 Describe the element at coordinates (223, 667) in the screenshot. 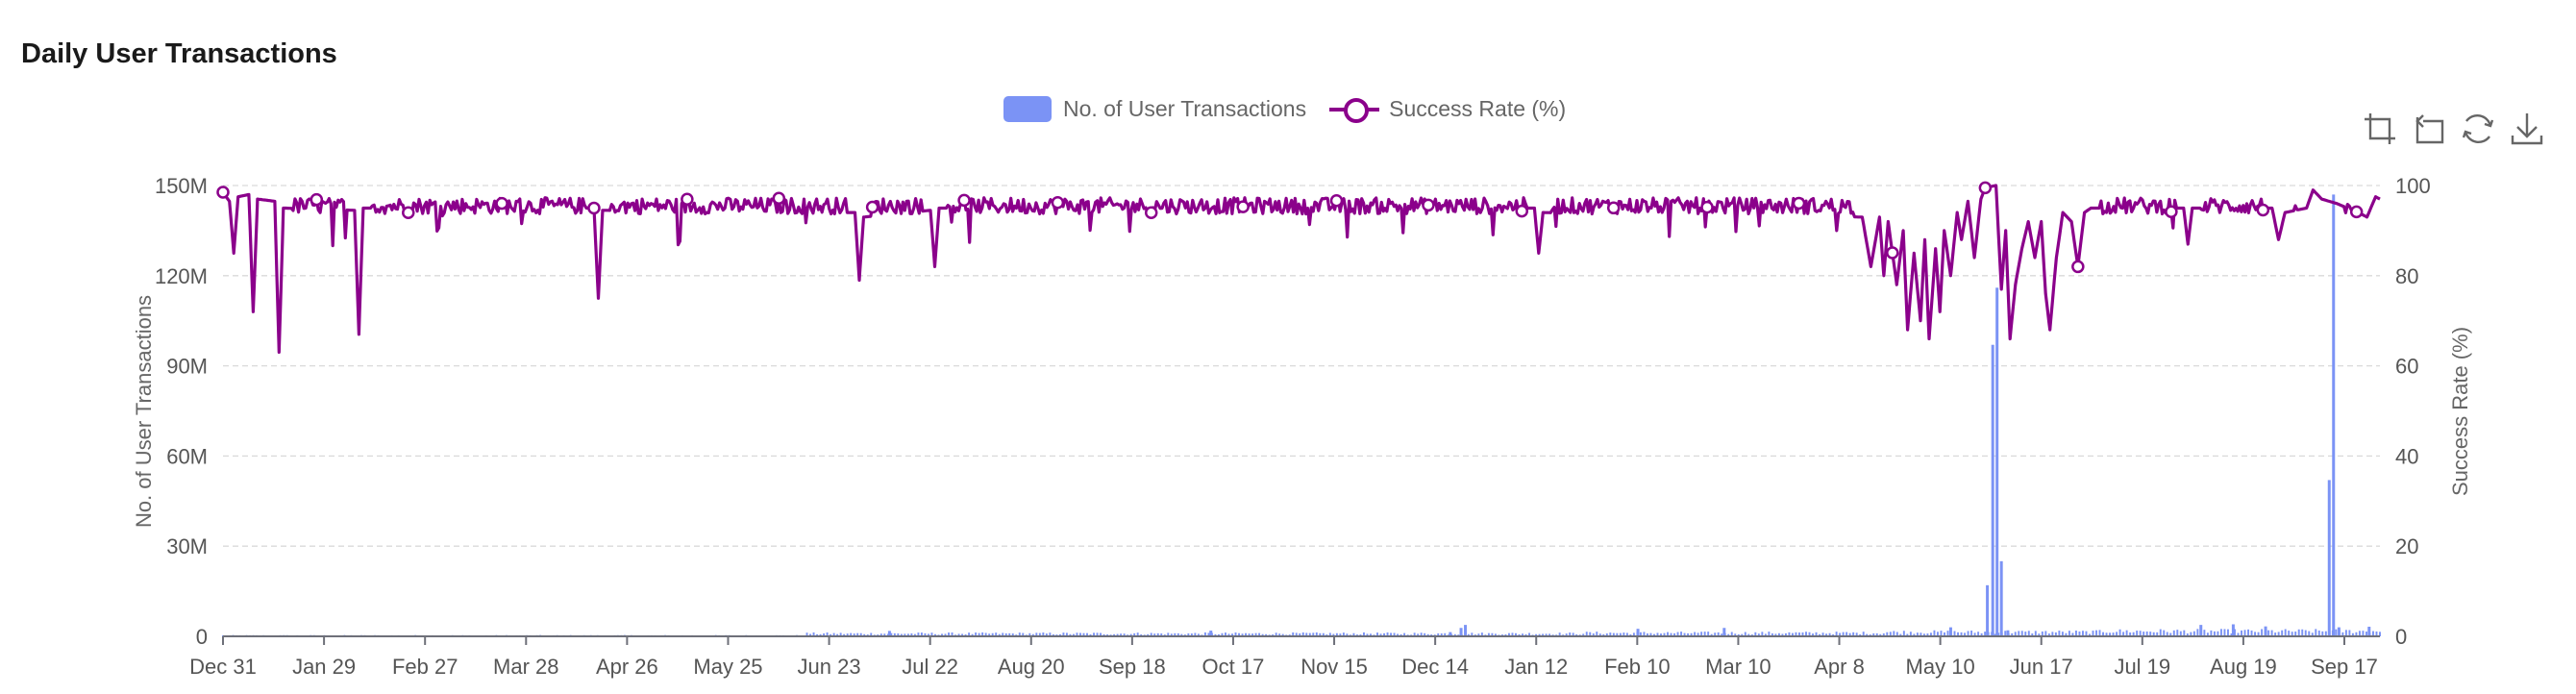

I see `x-tick-label: Dec 31` at that location.